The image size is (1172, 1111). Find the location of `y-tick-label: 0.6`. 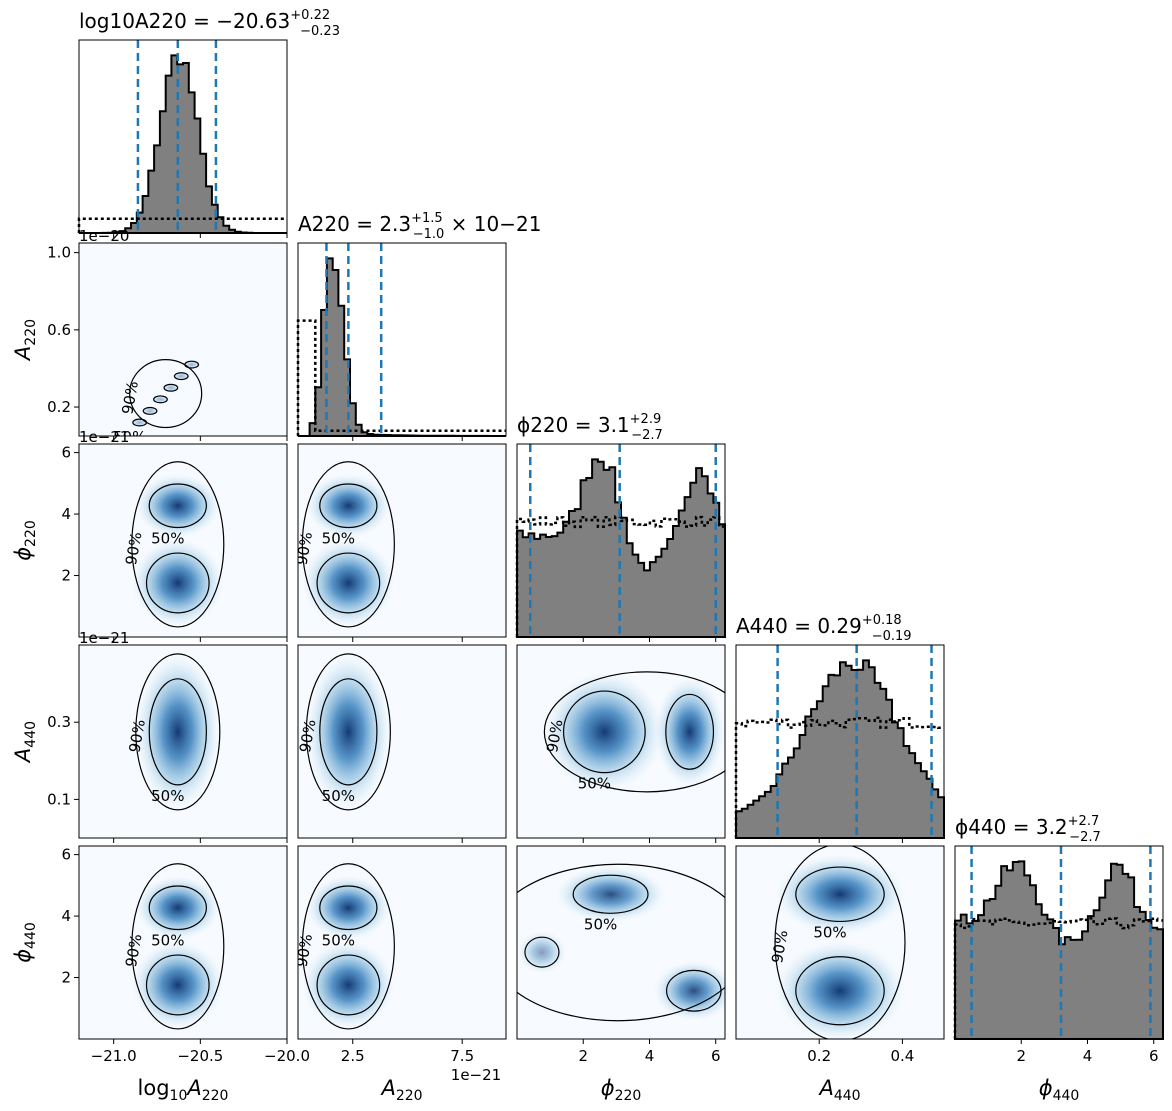

y-tick-label: 0.6 is located at coordinates (59, 330).